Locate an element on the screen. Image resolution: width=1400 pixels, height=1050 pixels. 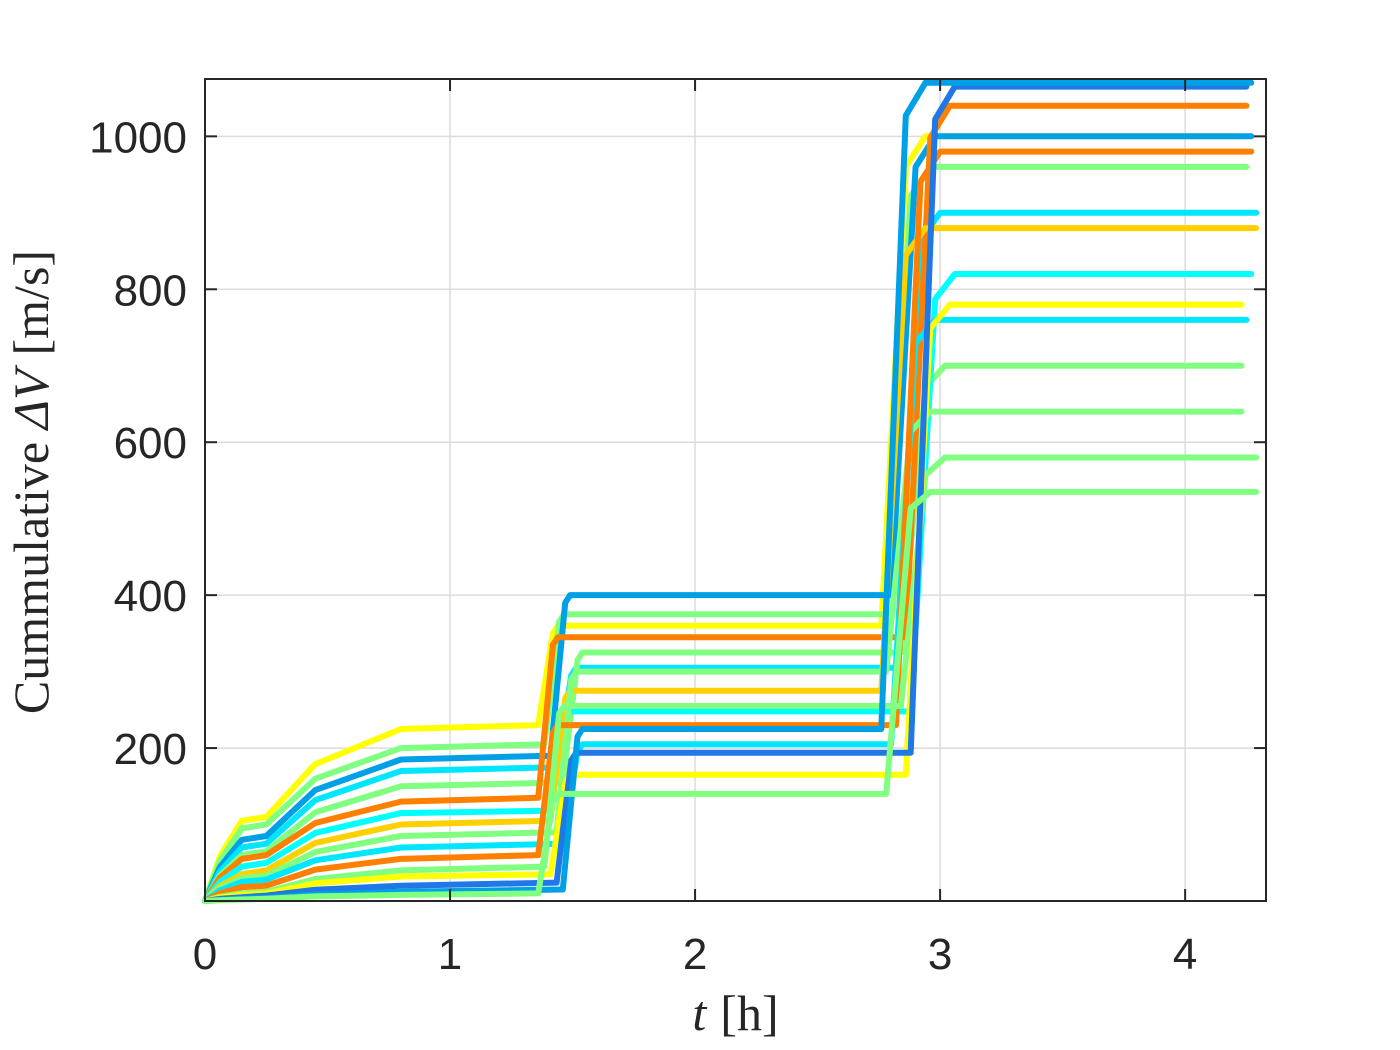
y-tick-label: 400 is located at coordinates (150, 596).